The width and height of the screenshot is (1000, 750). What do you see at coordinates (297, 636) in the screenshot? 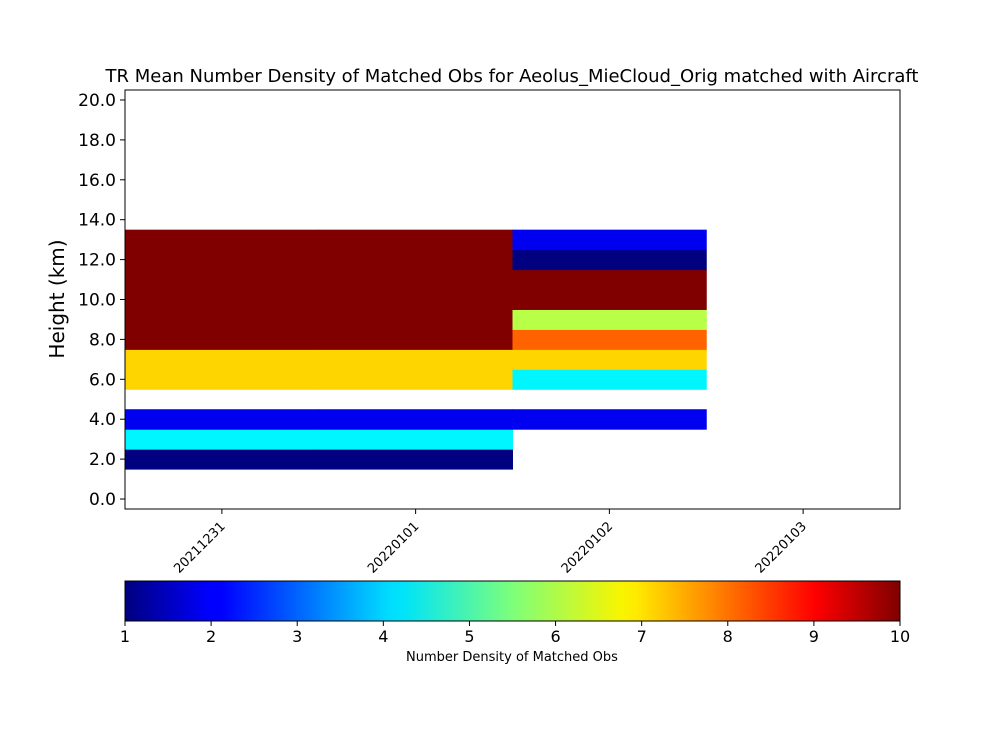
I see `colorbar-tick-label: 3` at bounding box center [297, 636].